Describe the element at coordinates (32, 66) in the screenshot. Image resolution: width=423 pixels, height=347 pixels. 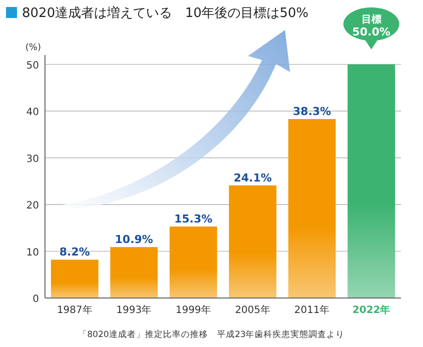
I see `y-tick-label: 50` at that location.